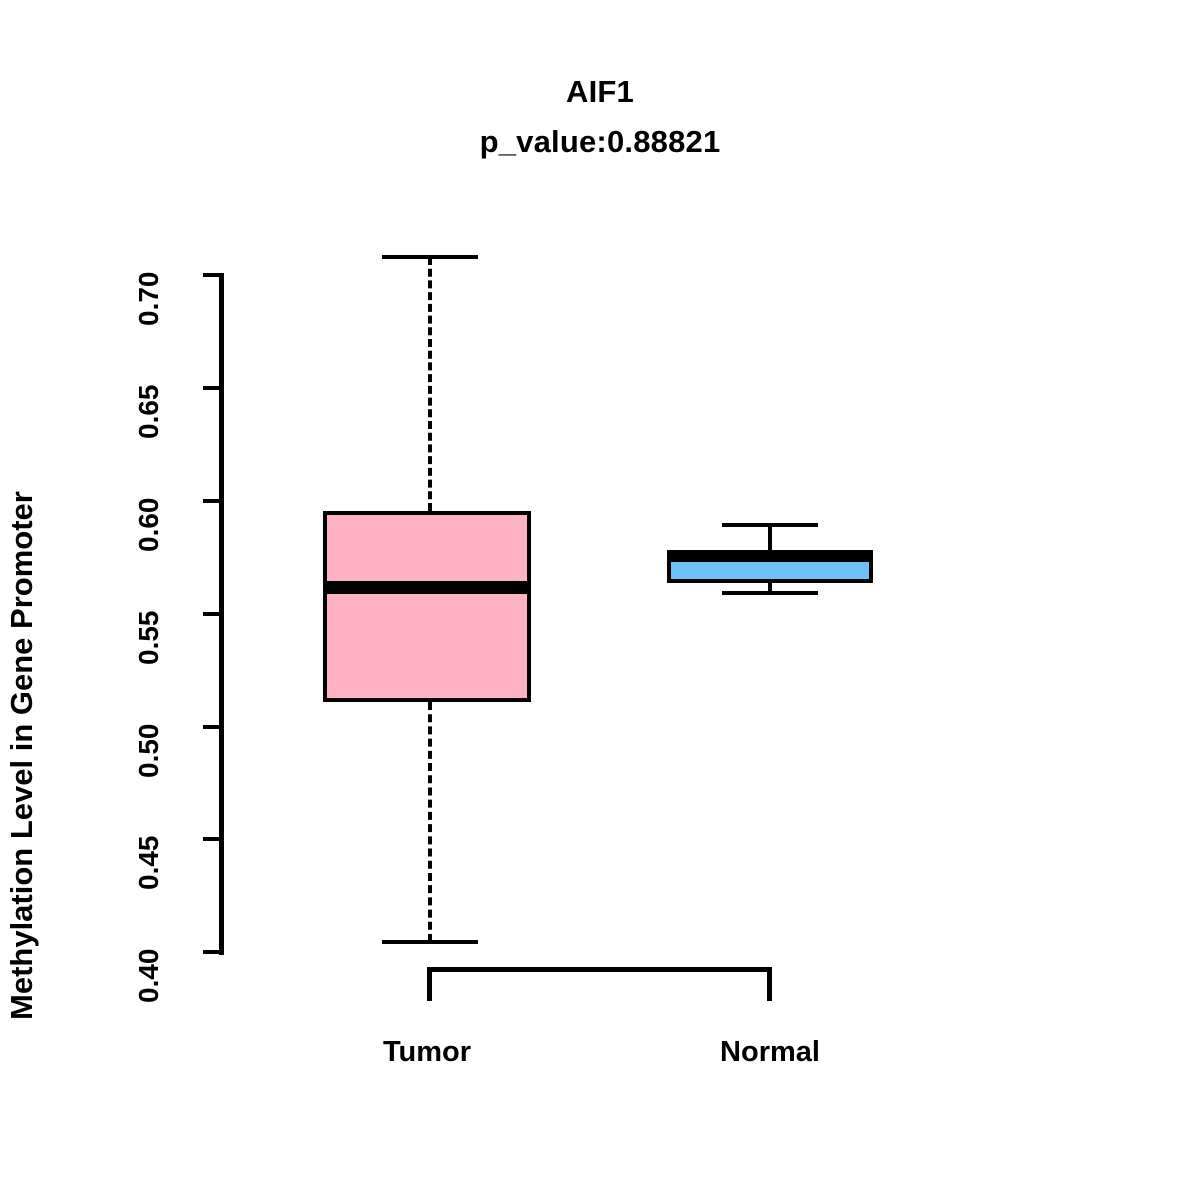 The height and width of the screenshot is (1200, 1200). I want to click on normal-lower-whisker-cap, so click(770, 593).